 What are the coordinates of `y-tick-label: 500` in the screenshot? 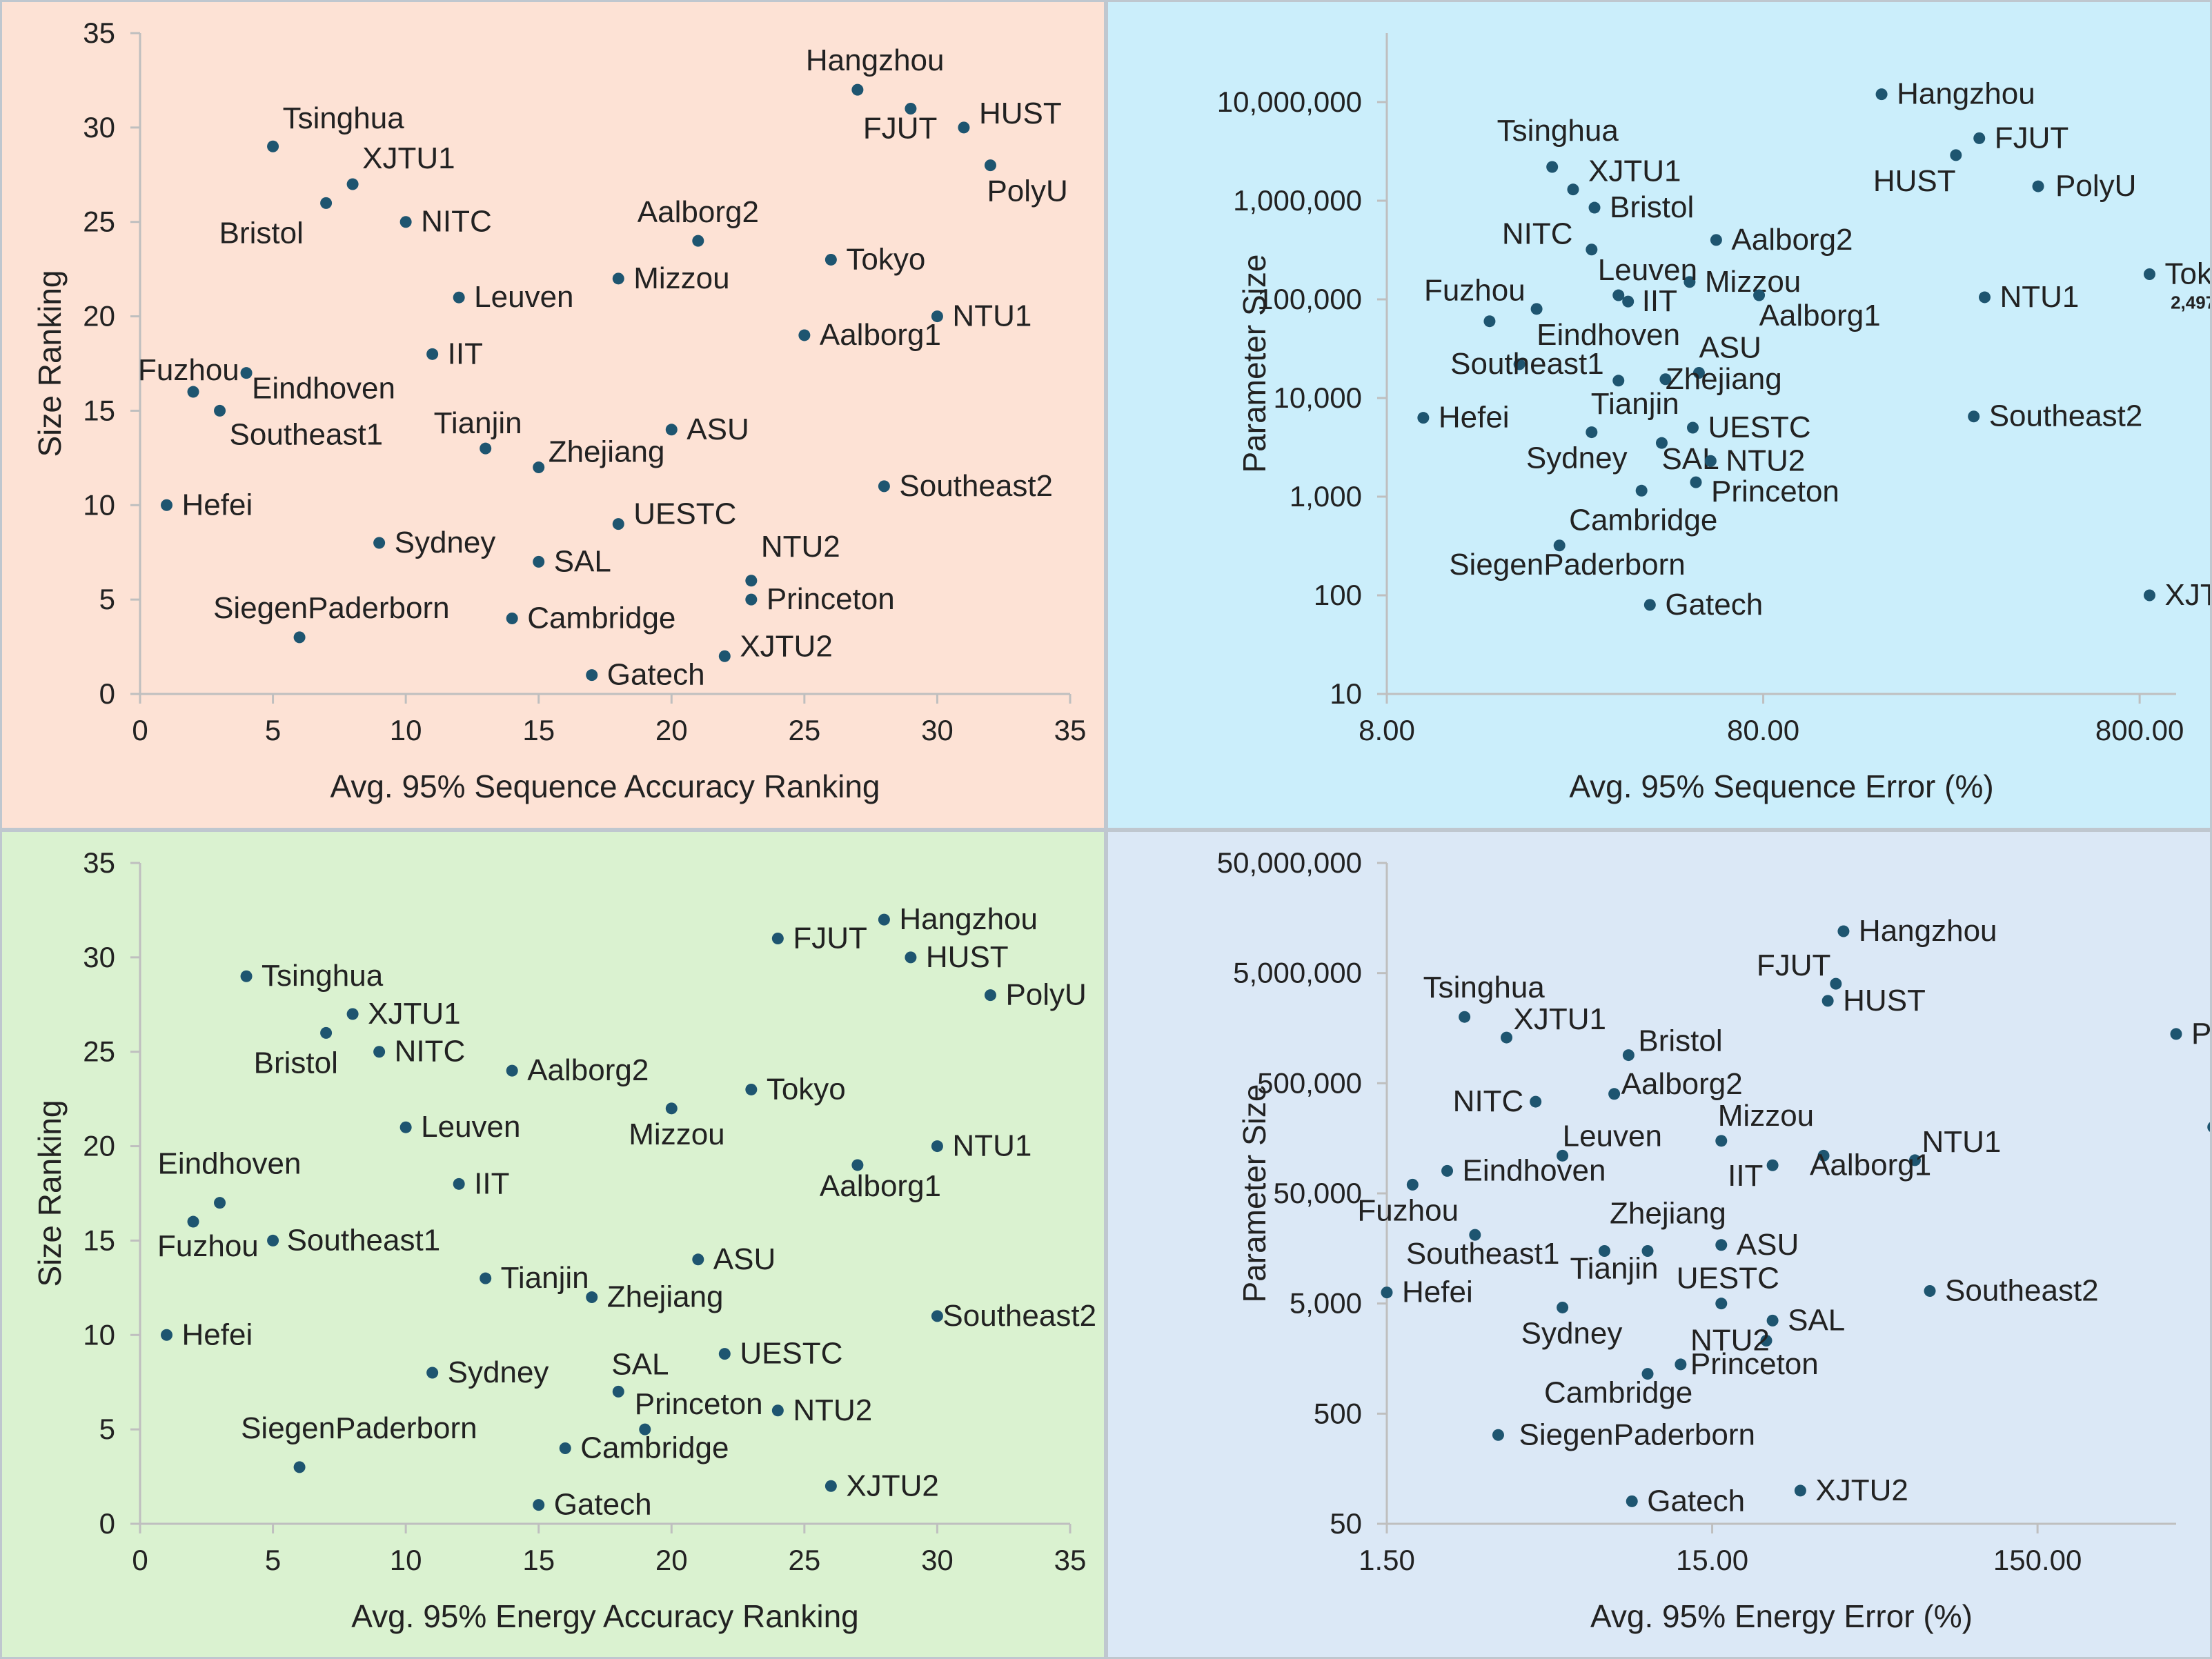 It's located at (1338, 1413).